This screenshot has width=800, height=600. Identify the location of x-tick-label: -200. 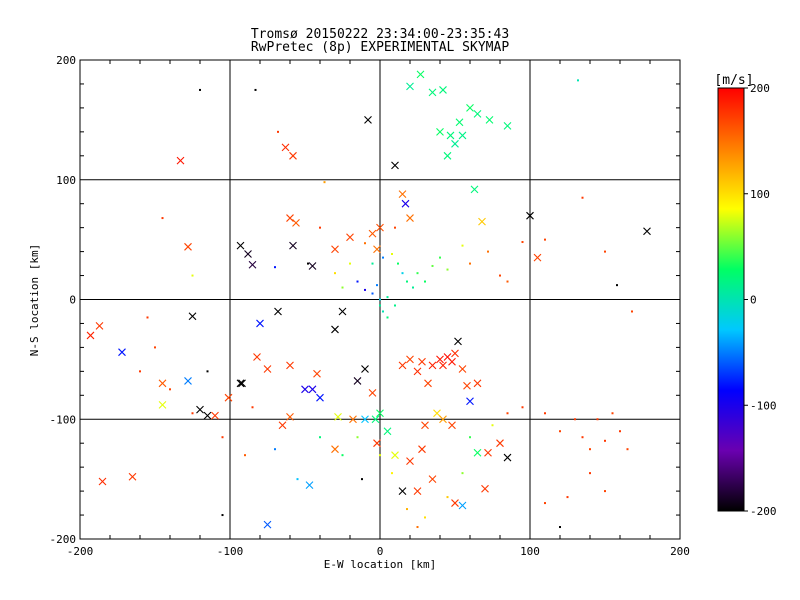
(80, 551).